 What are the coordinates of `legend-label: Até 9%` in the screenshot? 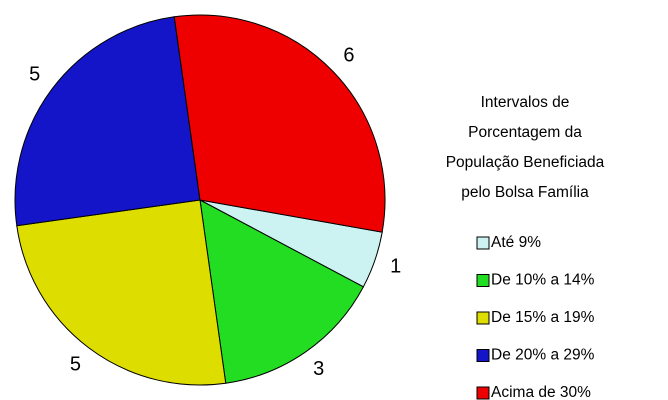 It's located at (516, 242).